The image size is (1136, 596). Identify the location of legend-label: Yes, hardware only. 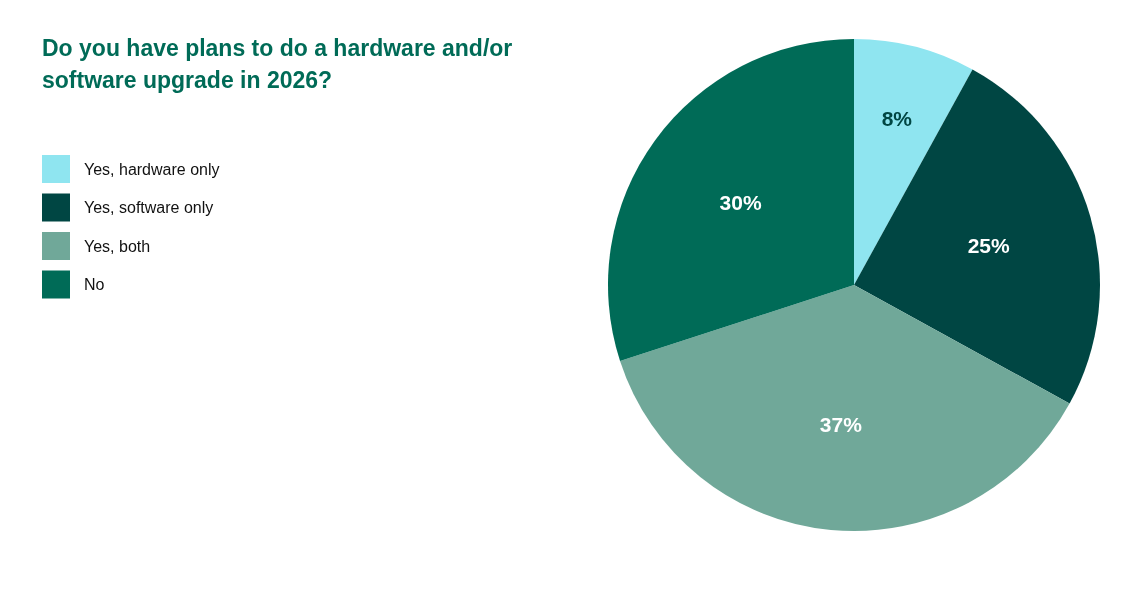
(152, 169).